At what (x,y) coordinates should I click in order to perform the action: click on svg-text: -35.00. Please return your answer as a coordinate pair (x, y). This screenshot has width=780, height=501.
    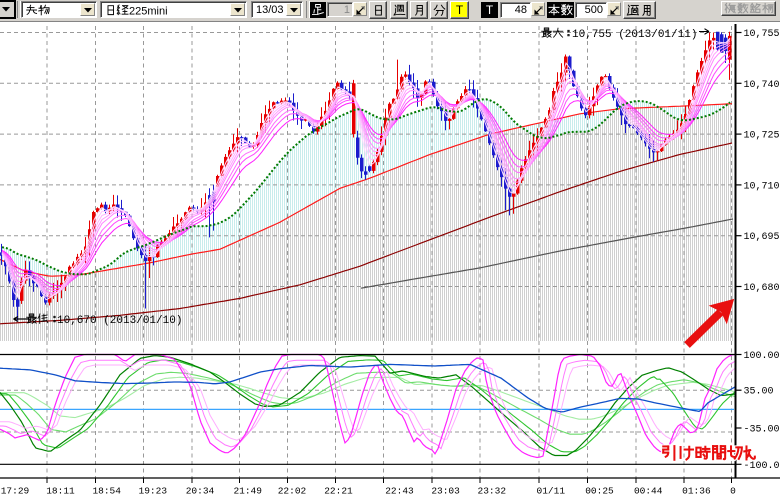
    Looking at the image, I should click on (762, 430).